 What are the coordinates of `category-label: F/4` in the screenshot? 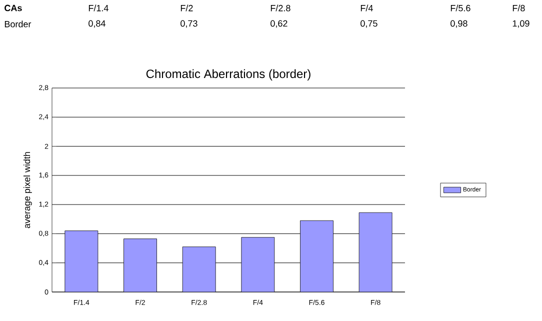 It's located at (366, 8).